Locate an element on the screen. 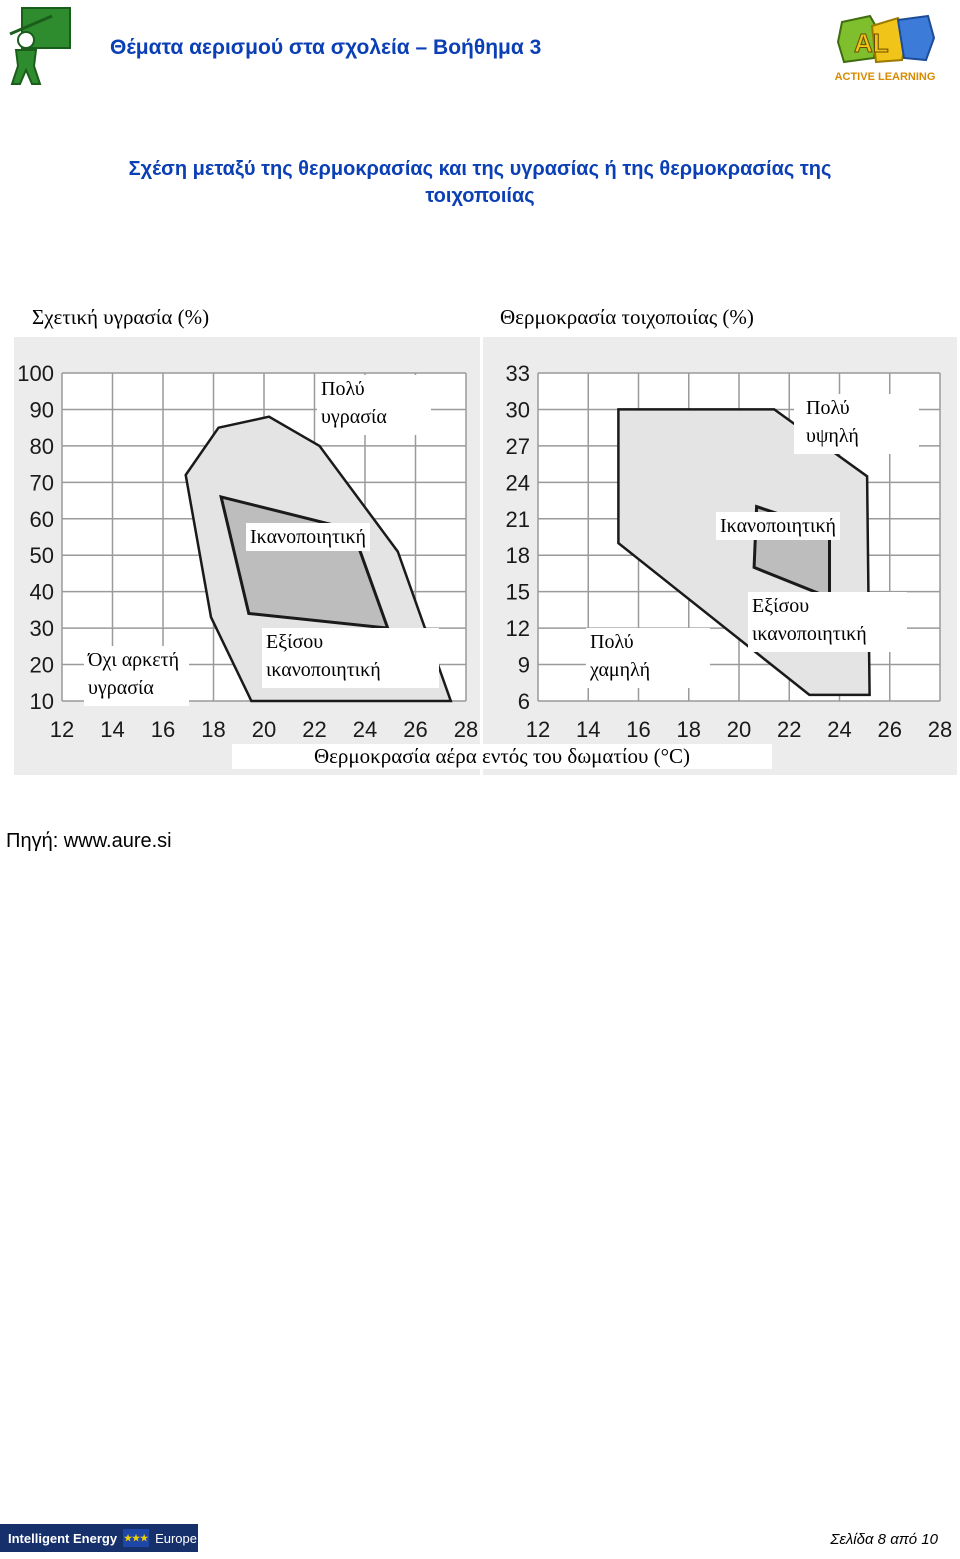  right-label-equal-2: ικανοποιητική is located at coordinates (809, 634).